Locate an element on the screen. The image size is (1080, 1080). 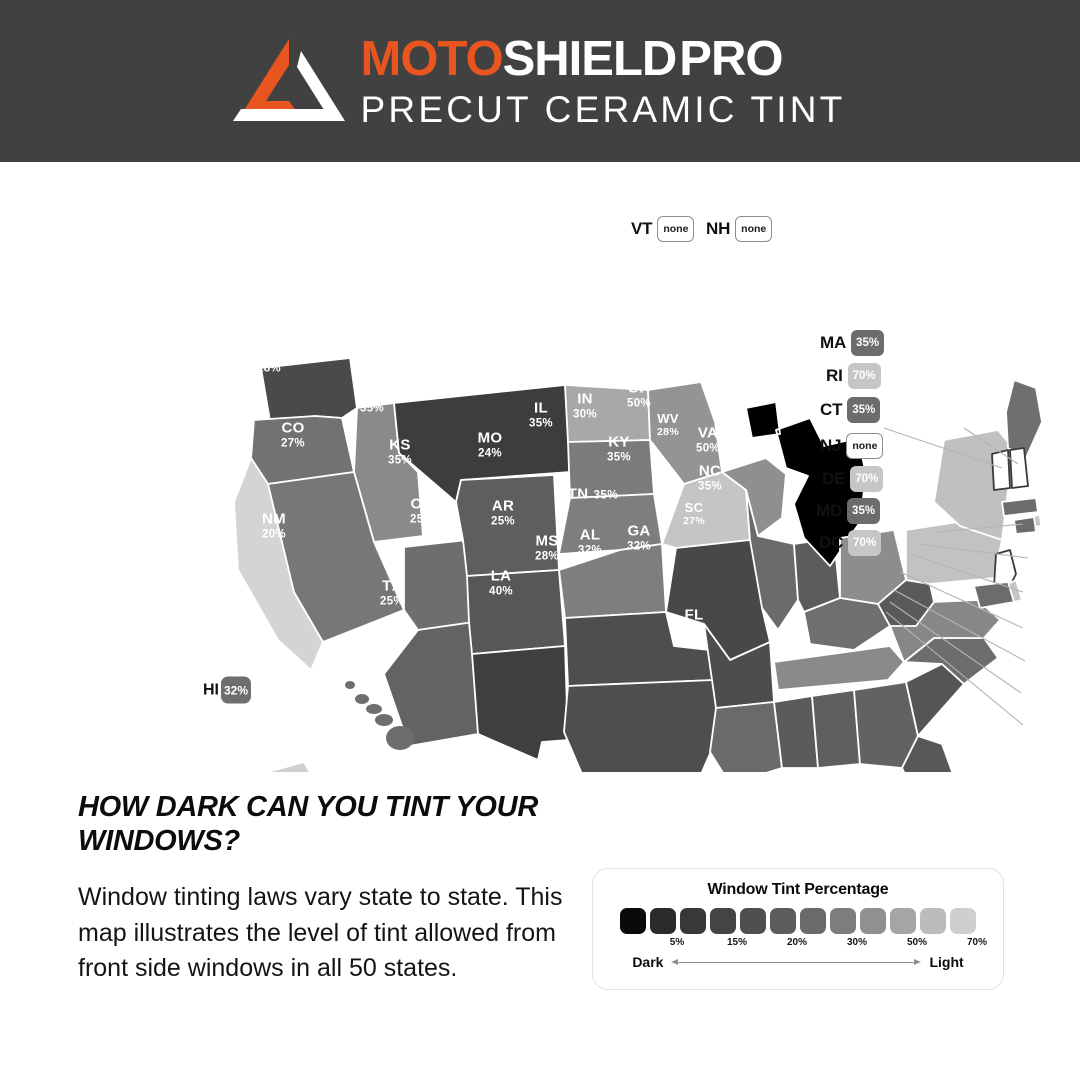
callout-ma: MA 35% is located at coordinates (852, 343).